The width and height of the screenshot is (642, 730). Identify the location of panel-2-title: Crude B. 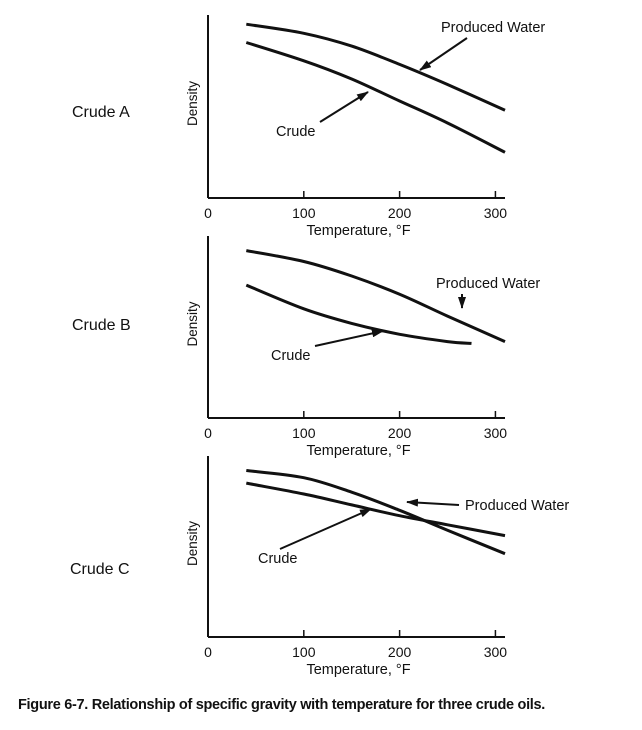
(101, 325).